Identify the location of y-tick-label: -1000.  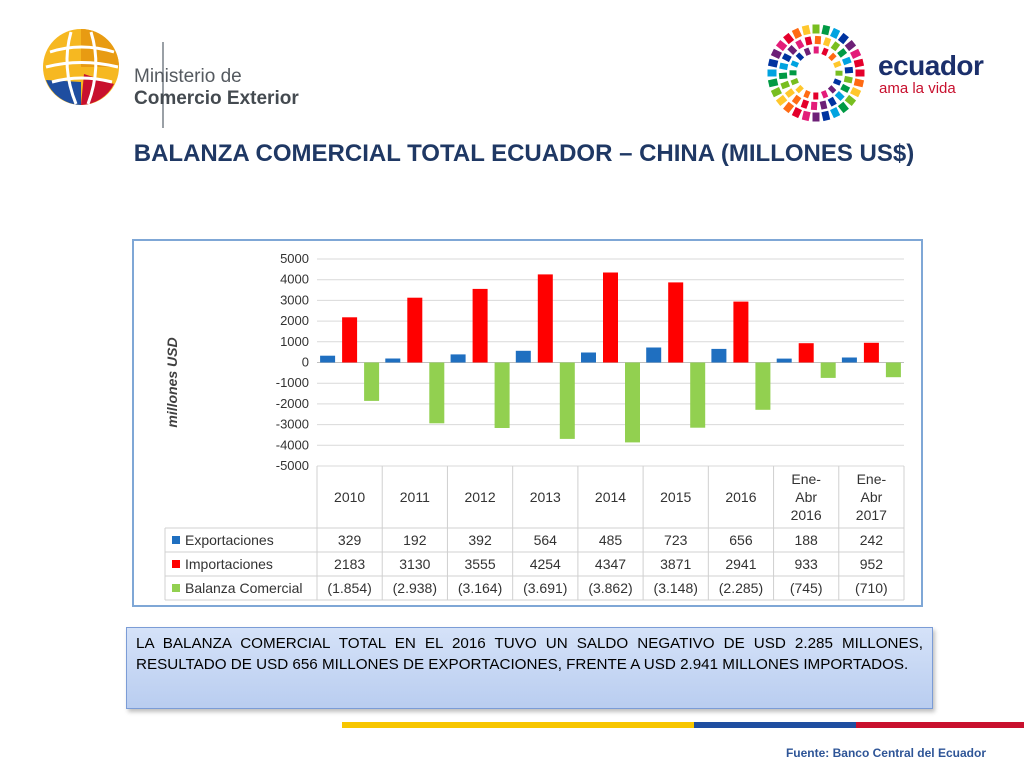
(292, 382).